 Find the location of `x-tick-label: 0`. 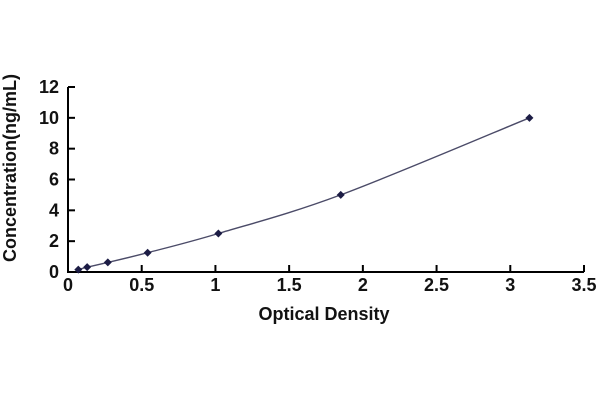

x-tick-label: 0 is located at coordinates (68, 285).